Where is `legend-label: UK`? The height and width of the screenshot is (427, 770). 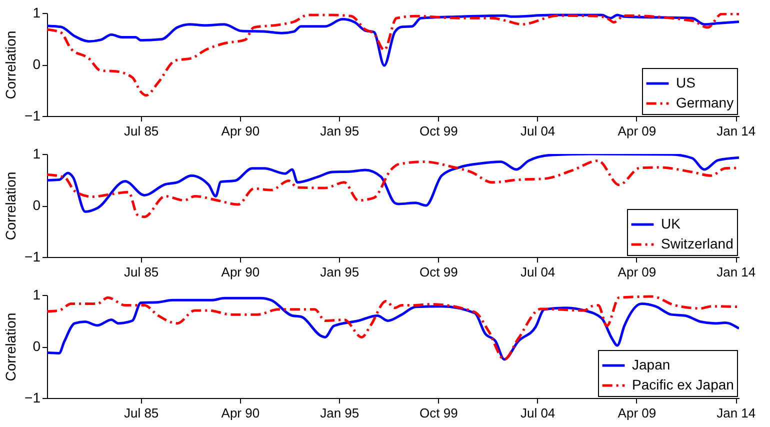 legend-label: UK is located at coordinates (671, 224).